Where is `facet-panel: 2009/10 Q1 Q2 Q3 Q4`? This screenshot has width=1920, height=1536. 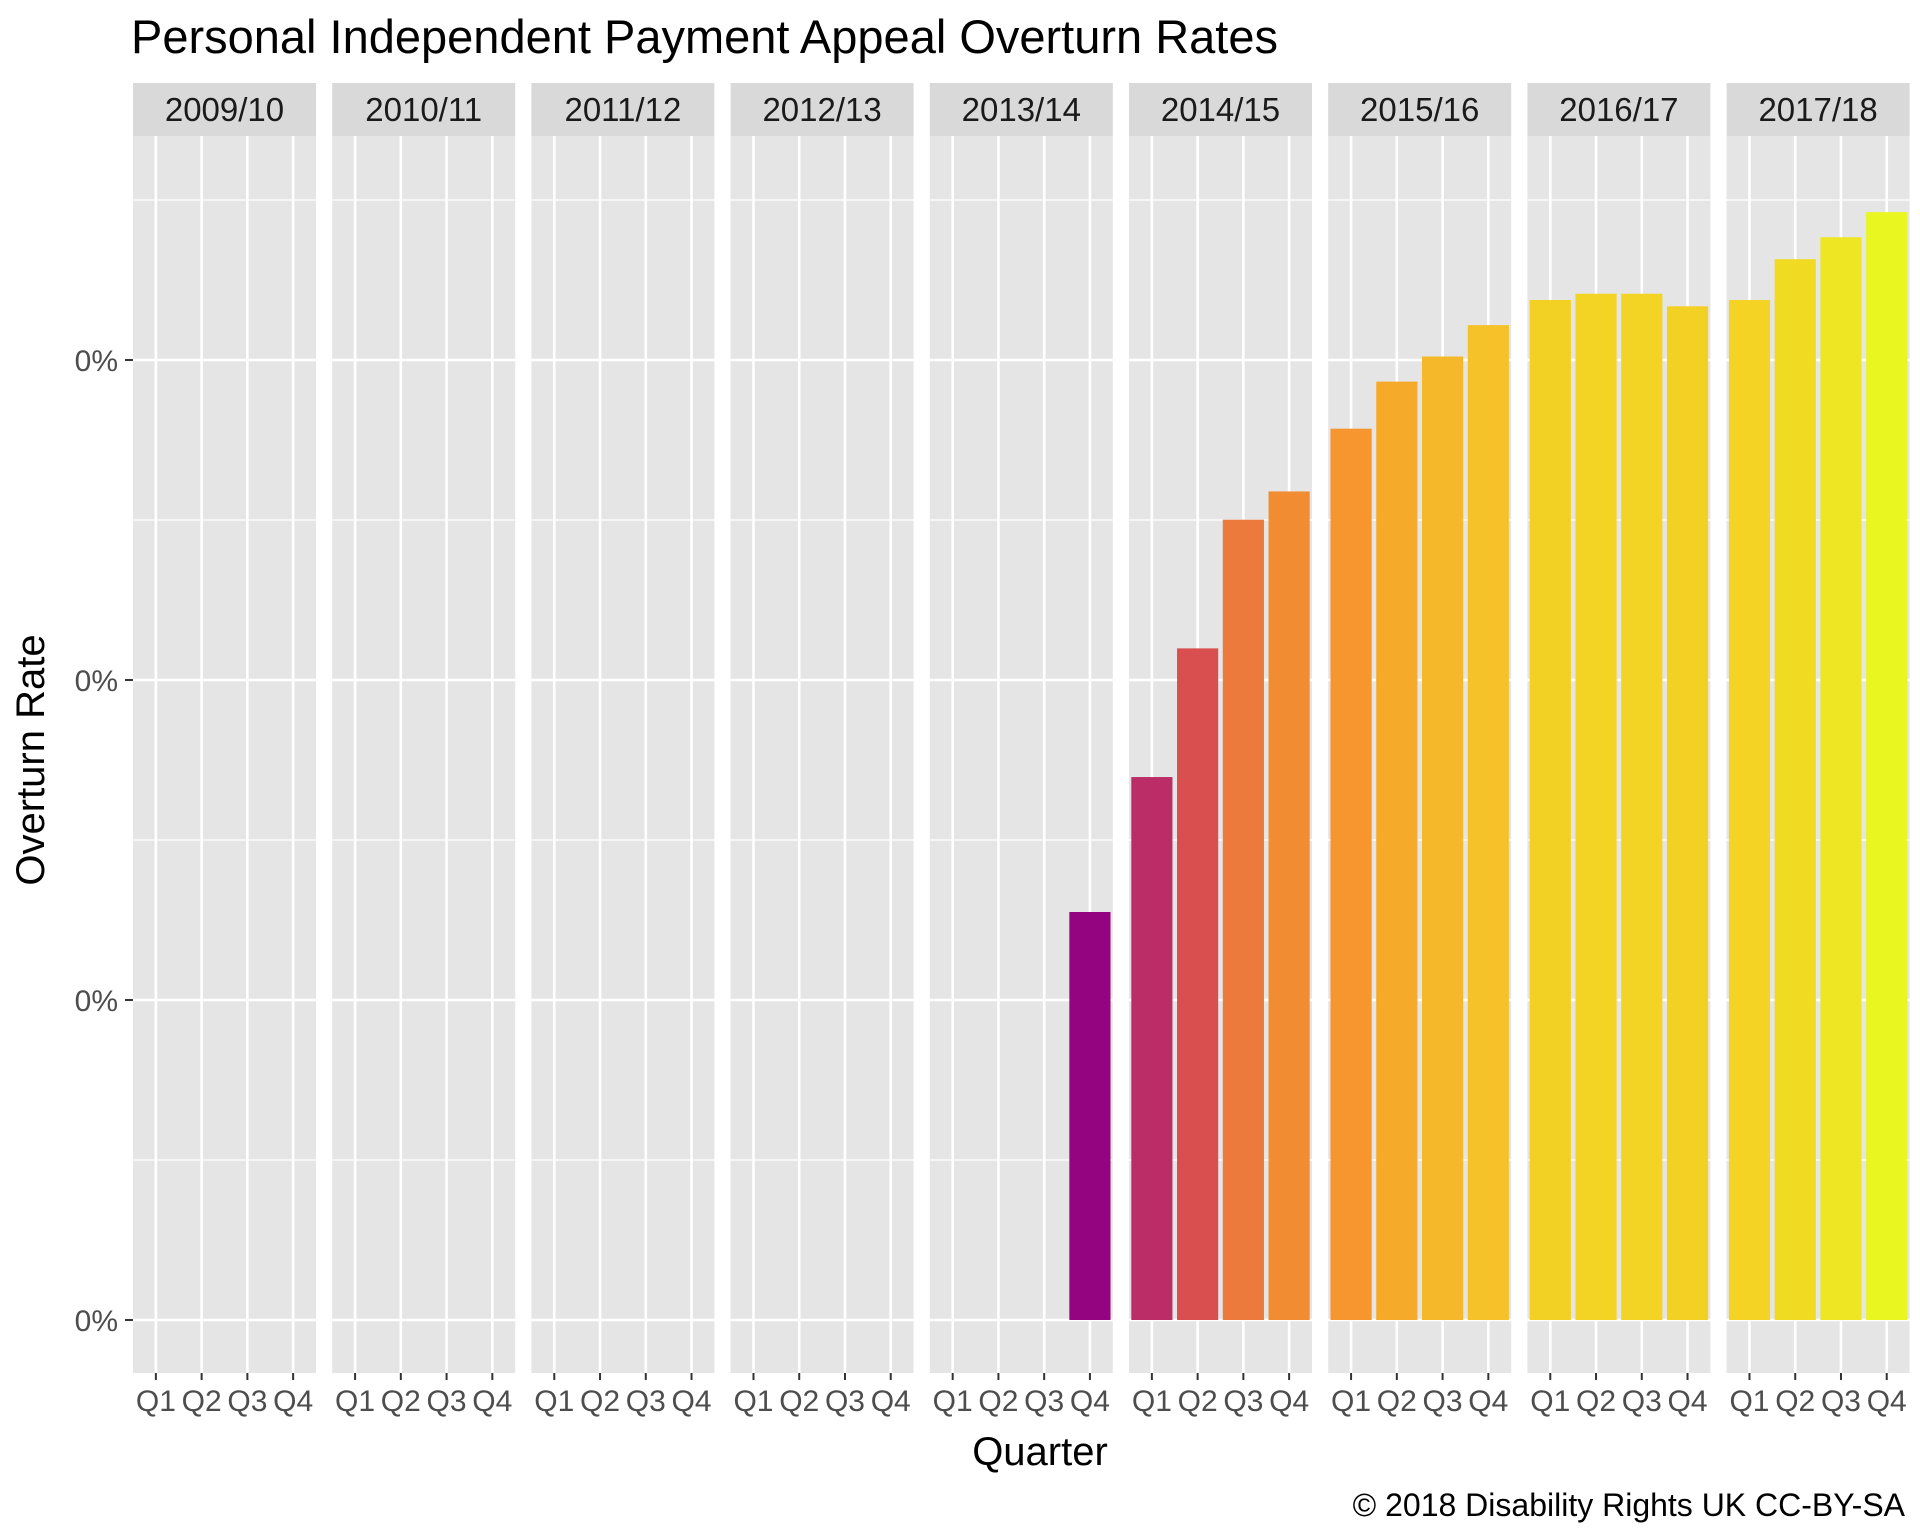
facet-panel: 2009/10 Q1 Q2 Q3 Q4 is located at coordinates (224, 750).